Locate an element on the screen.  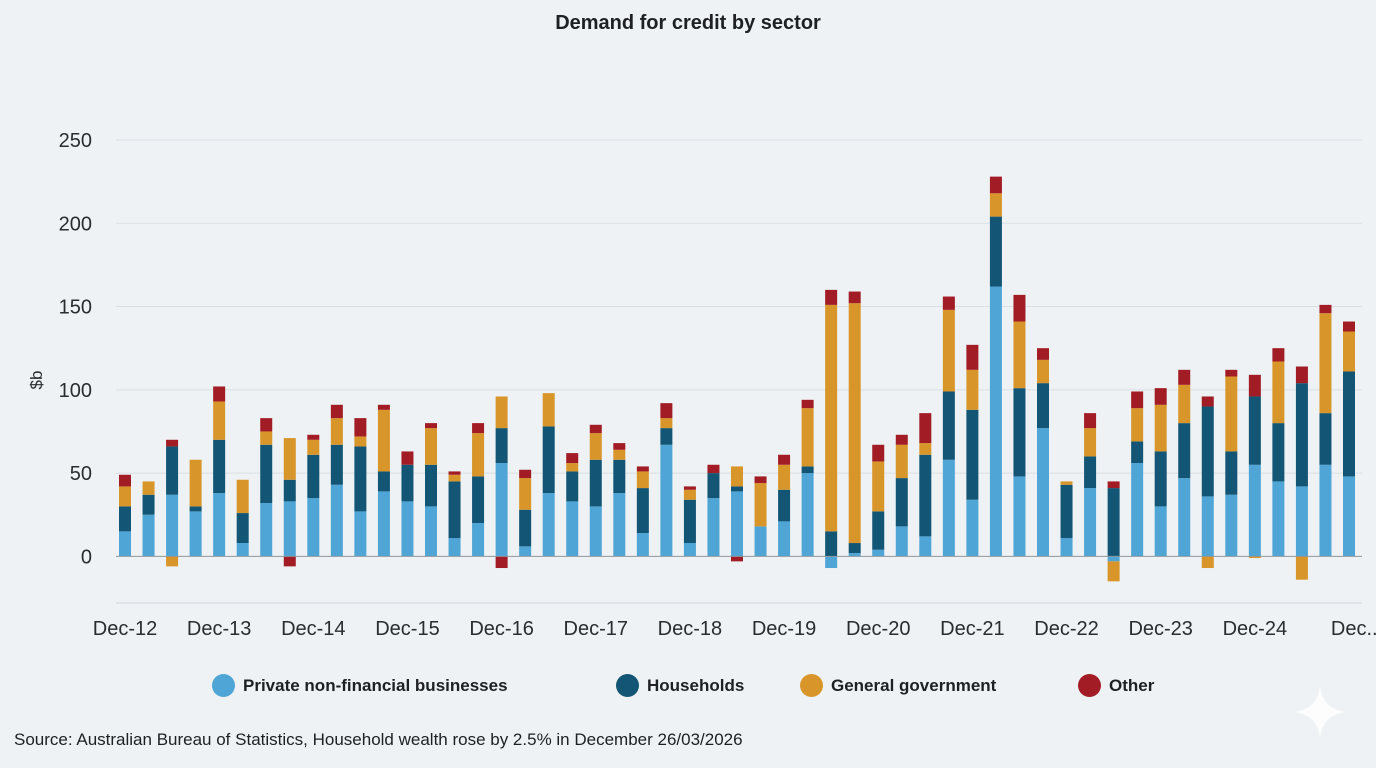
legend-swatch-private-businesses is located at coordinates (223, 685).